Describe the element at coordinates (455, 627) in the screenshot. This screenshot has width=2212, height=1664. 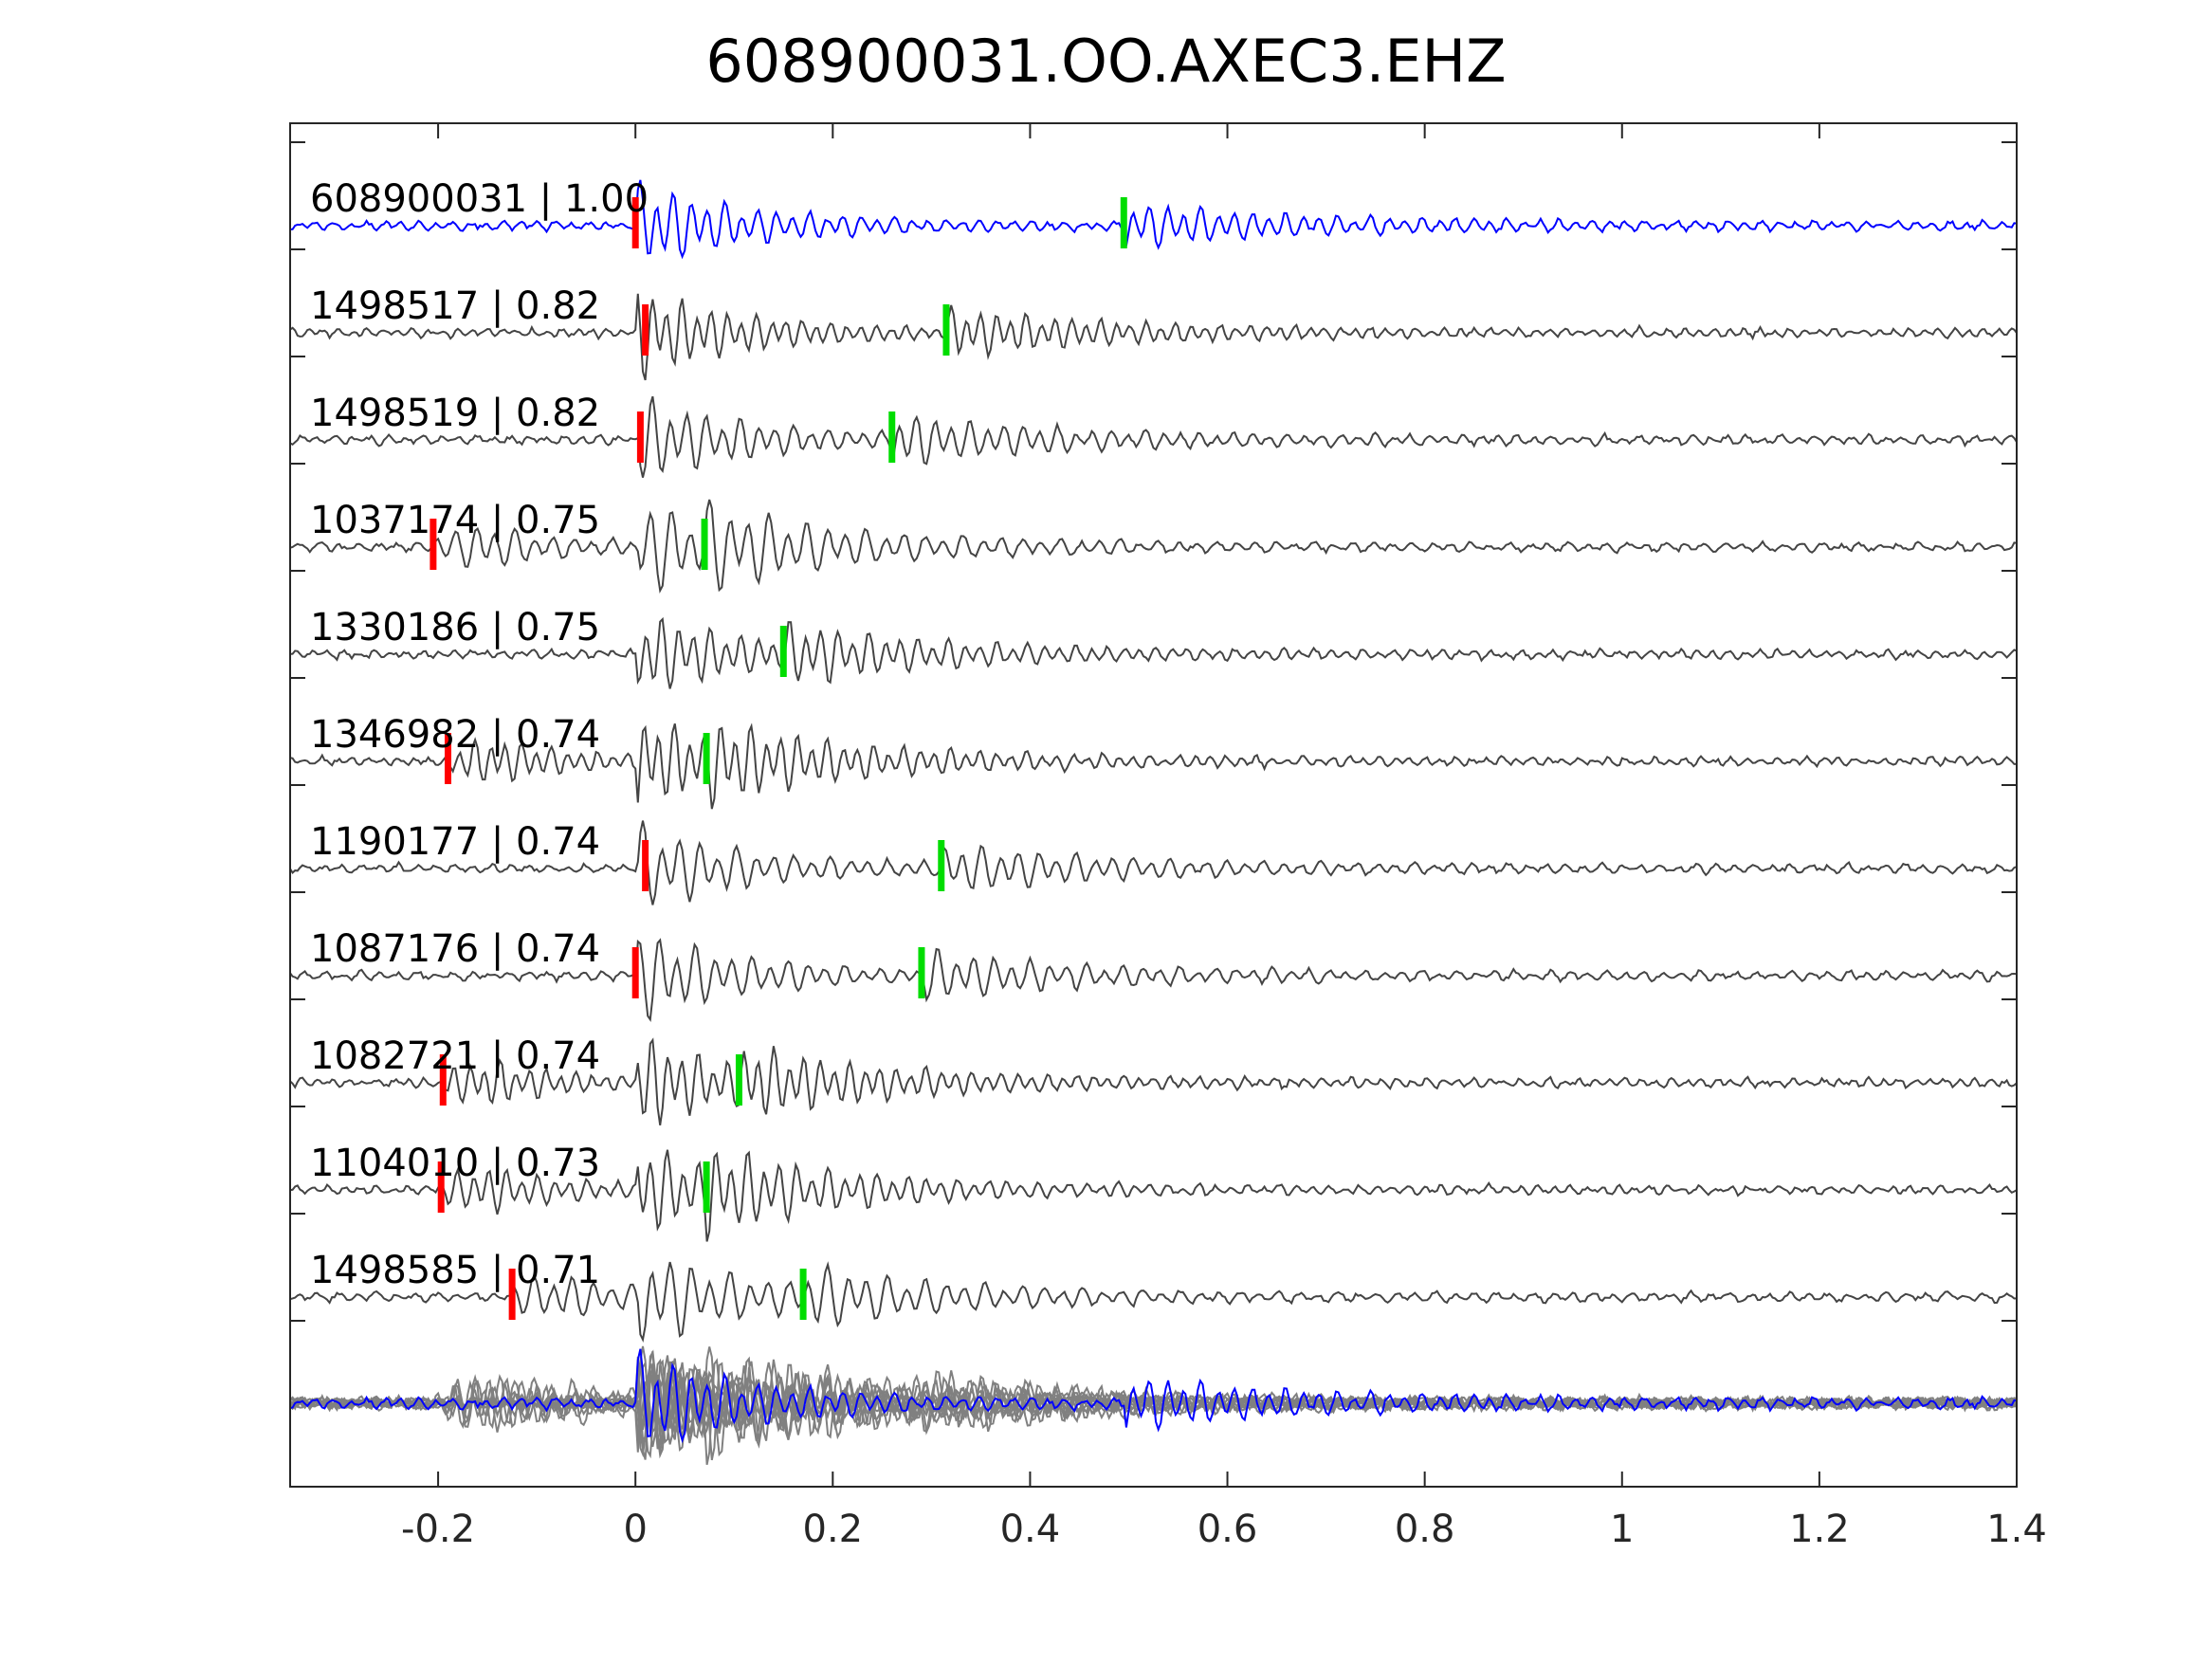
I see `trace-label-1330186: 1330186 | 0.75` at that location.